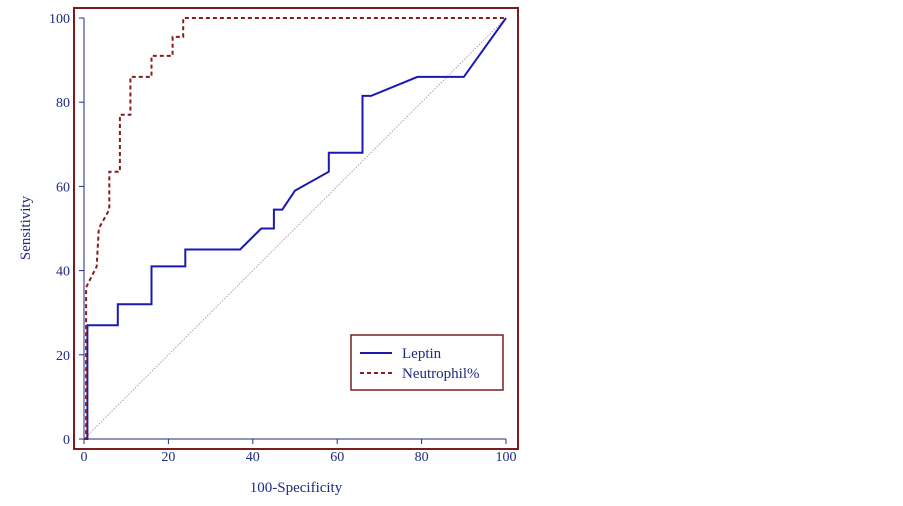 Image resolution: width=903 pixels, height=506 pixels. Describe the element at coordinates (63, 272) in the screenshot. I see `y-tick-label: 40` at that location.